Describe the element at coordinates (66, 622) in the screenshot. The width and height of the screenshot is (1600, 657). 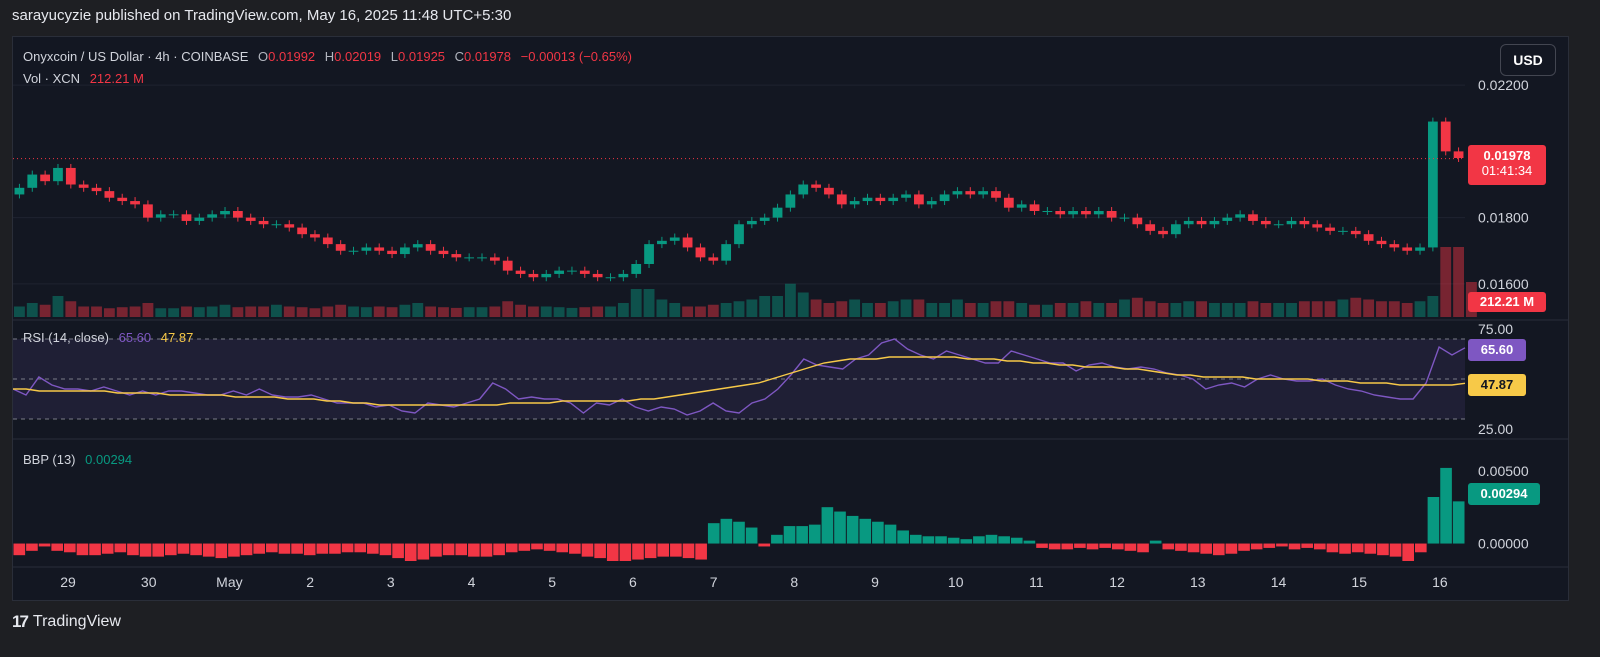
I see `tradingview-brand: 17 TradingView` at that location.